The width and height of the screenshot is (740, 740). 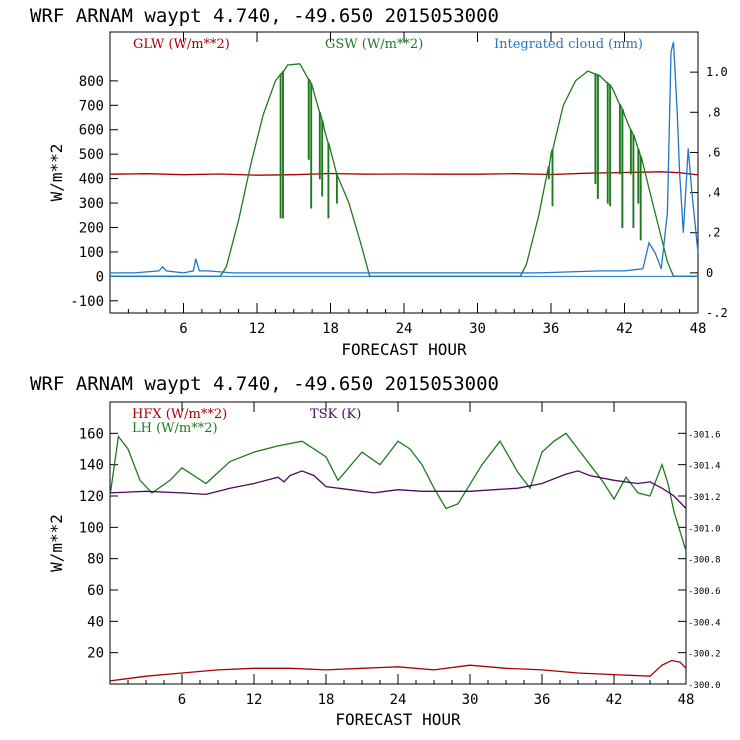 I want to click on y-tick-label: 200, so click(x=91, y=228).